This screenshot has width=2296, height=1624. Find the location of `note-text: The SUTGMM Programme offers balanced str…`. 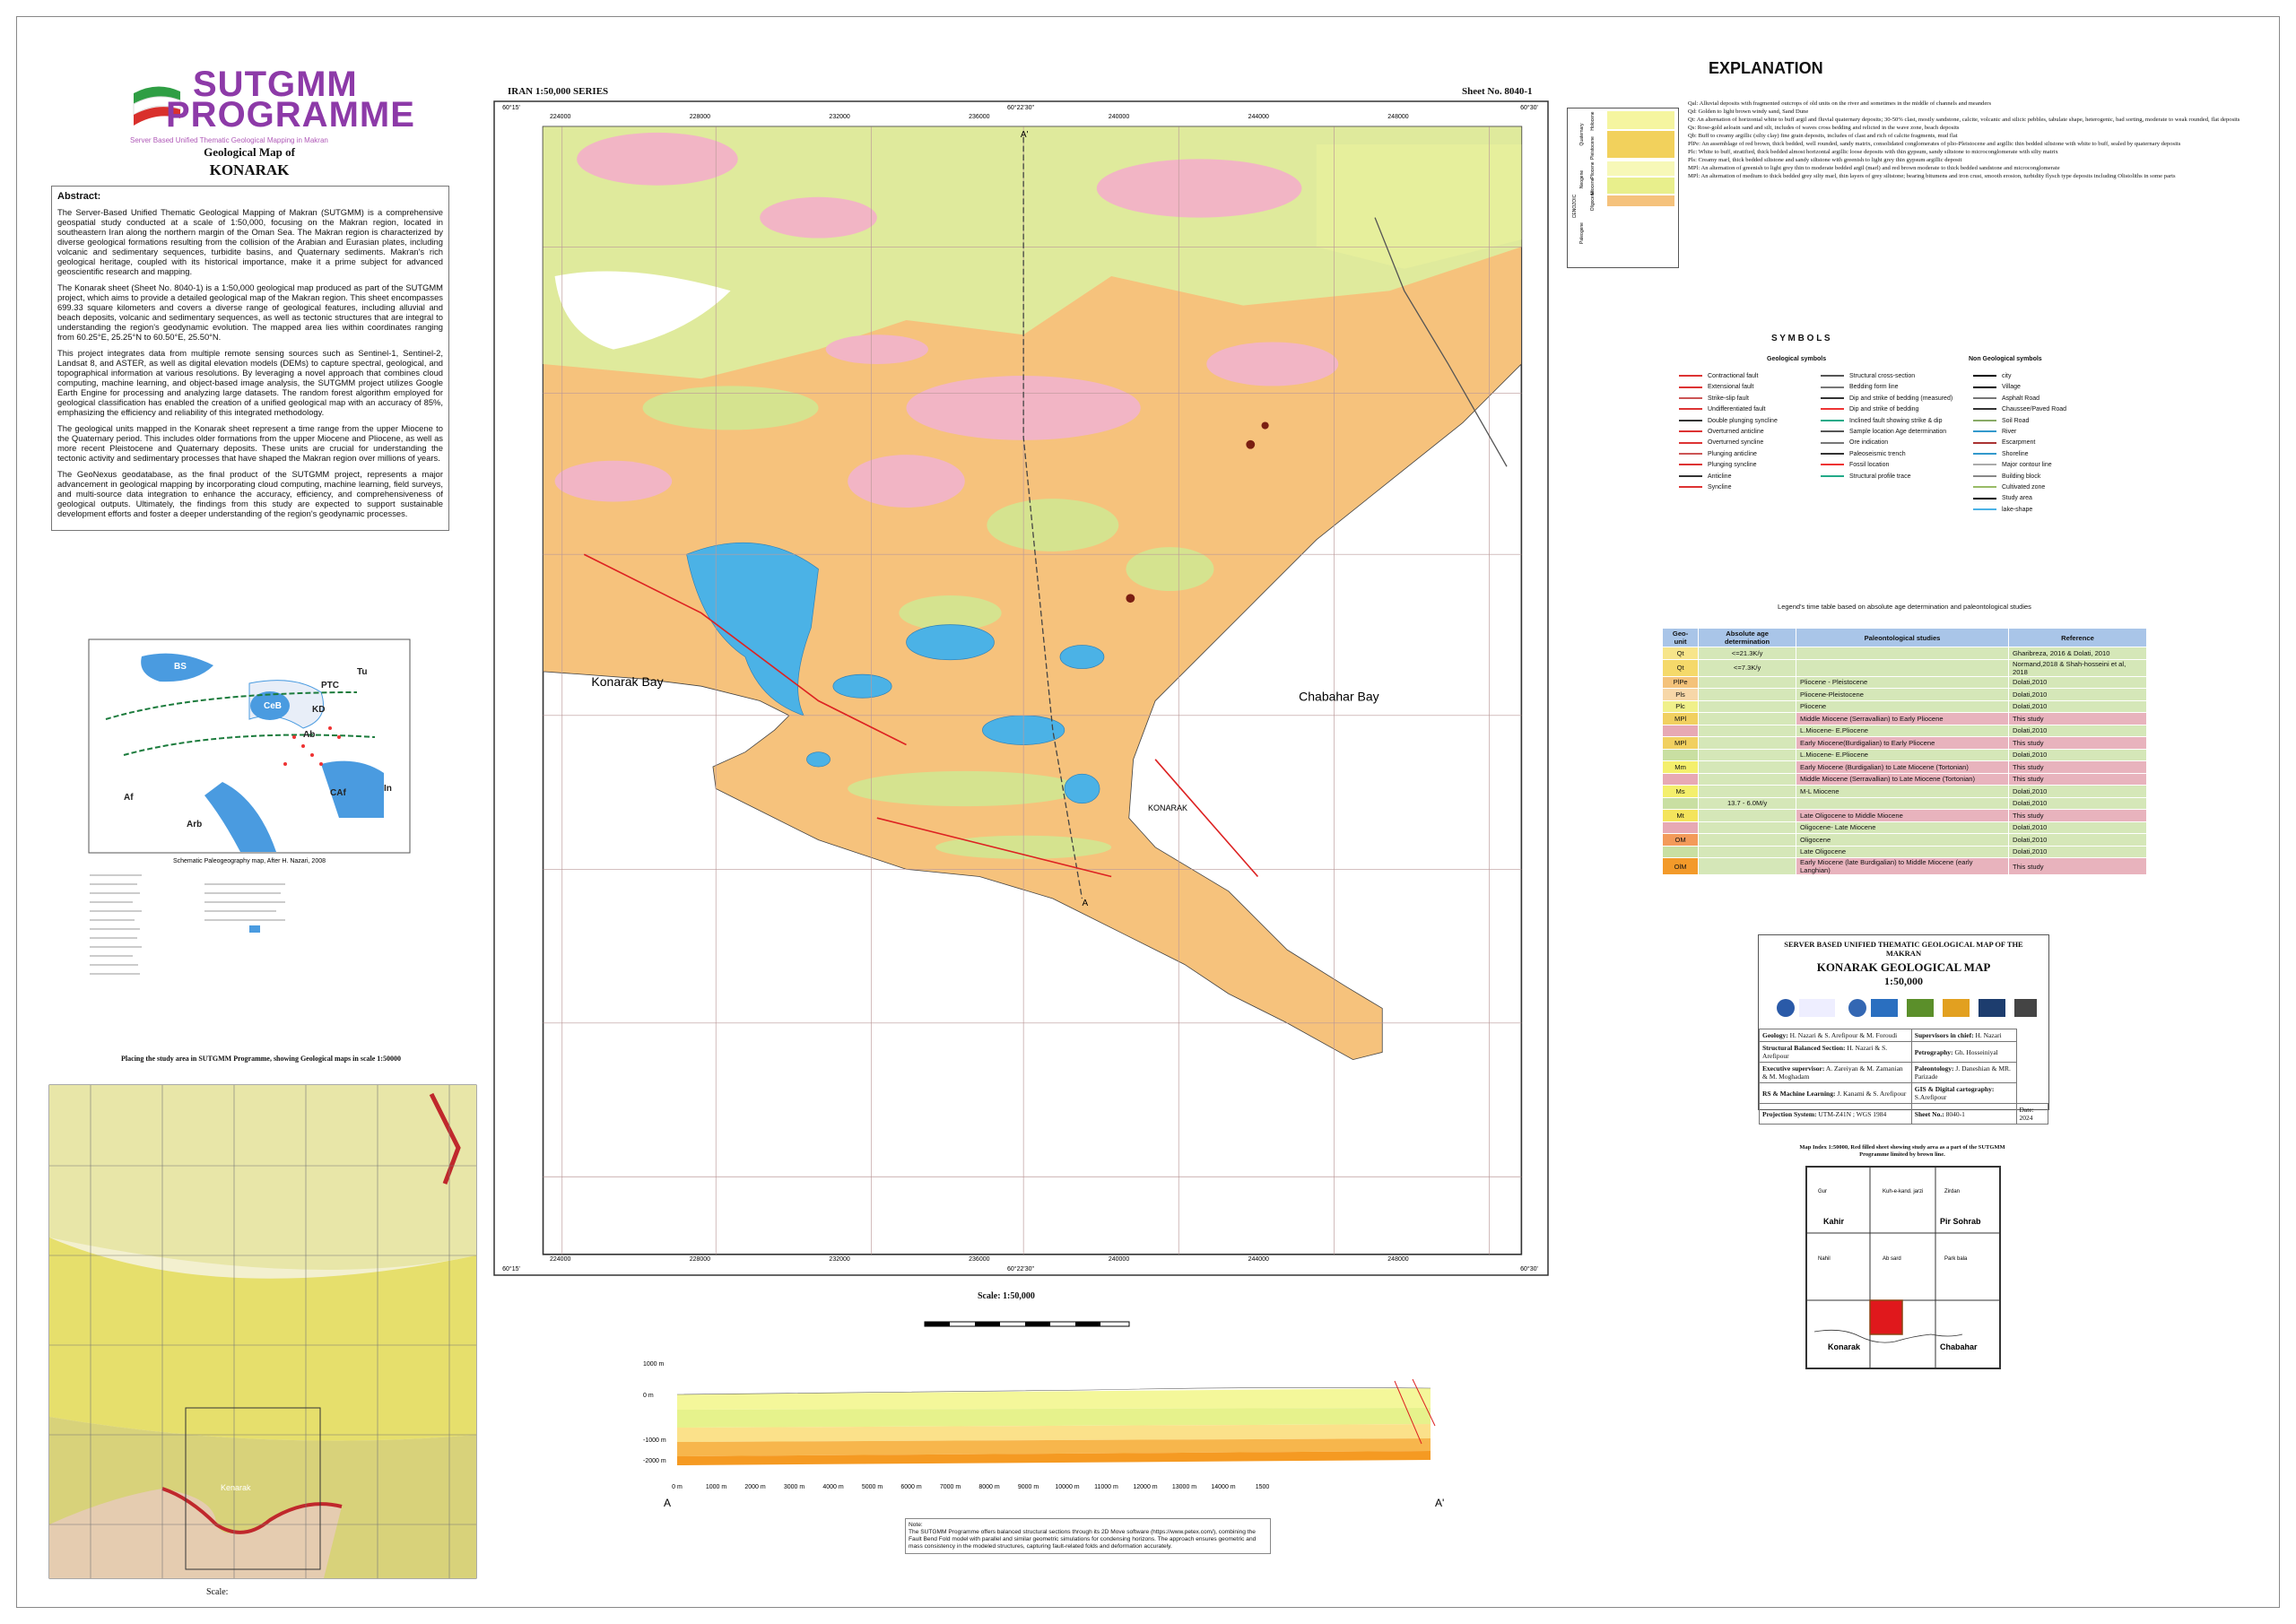

note-text: The SUTGMM Programme offers balanced str… is located at coordinates (1083, 1539).